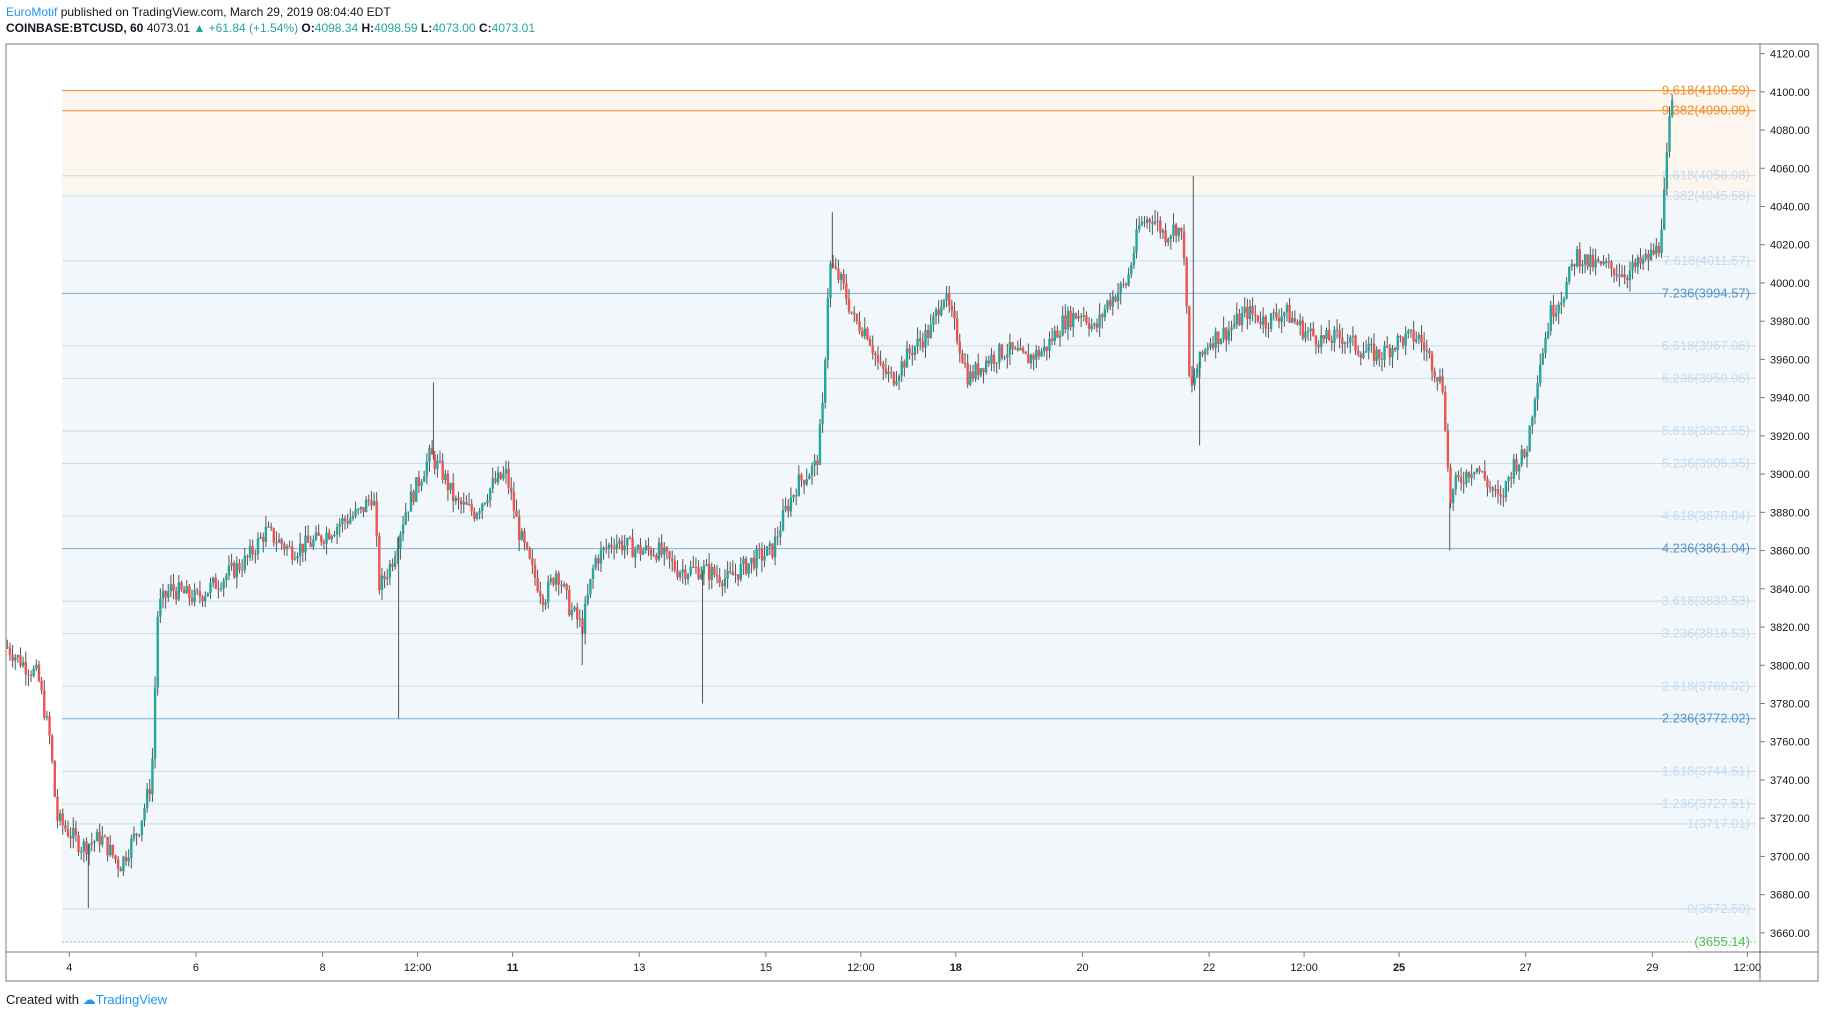 The height and width of the screenshot is (1018, 1828). I want to click on y-tick-label: 3860.00, so click(1790, 552).